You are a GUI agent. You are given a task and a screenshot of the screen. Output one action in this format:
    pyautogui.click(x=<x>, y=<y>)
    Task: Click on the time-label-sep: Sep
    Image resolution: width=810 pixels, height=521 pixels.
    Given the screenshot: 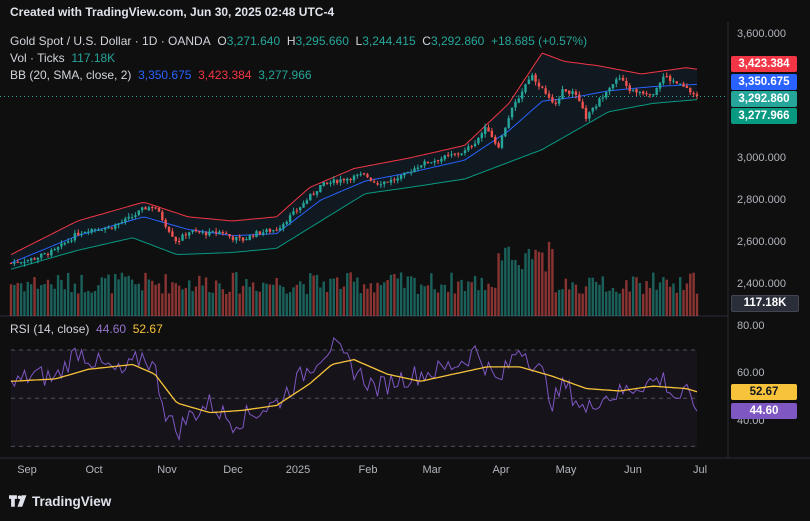 What is the action you would take?
    pyautogui.click(x=27, y=470)
    